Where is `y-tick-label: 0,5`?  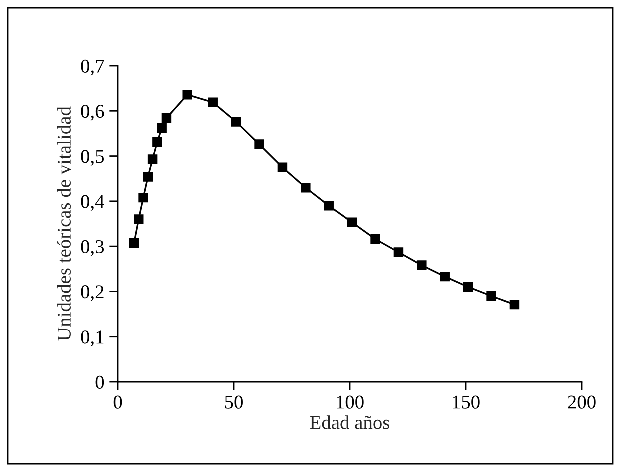
y-tick-label: 0,5 is located at coordinates (92, 158).